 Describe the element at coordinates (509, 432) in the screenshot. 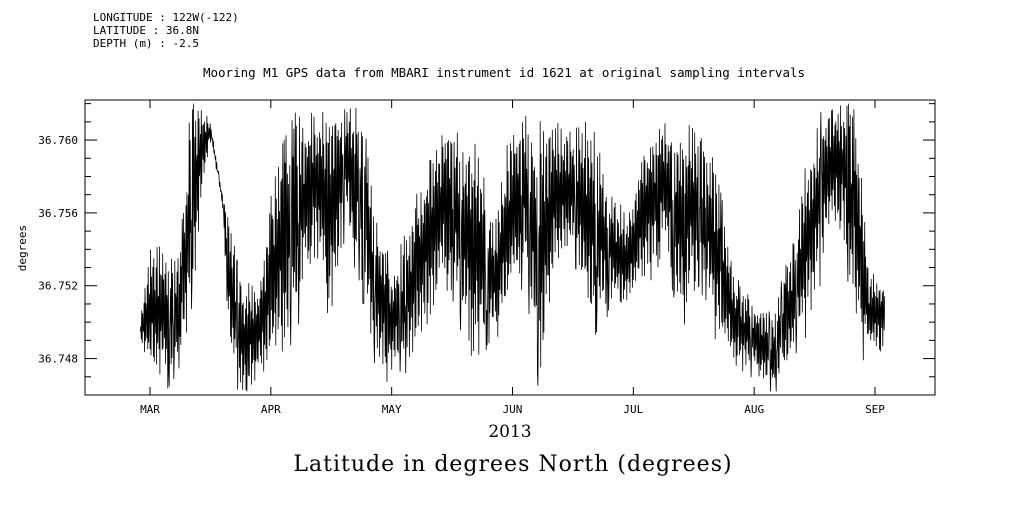

I see `x-axis-title: 2013` at that location.